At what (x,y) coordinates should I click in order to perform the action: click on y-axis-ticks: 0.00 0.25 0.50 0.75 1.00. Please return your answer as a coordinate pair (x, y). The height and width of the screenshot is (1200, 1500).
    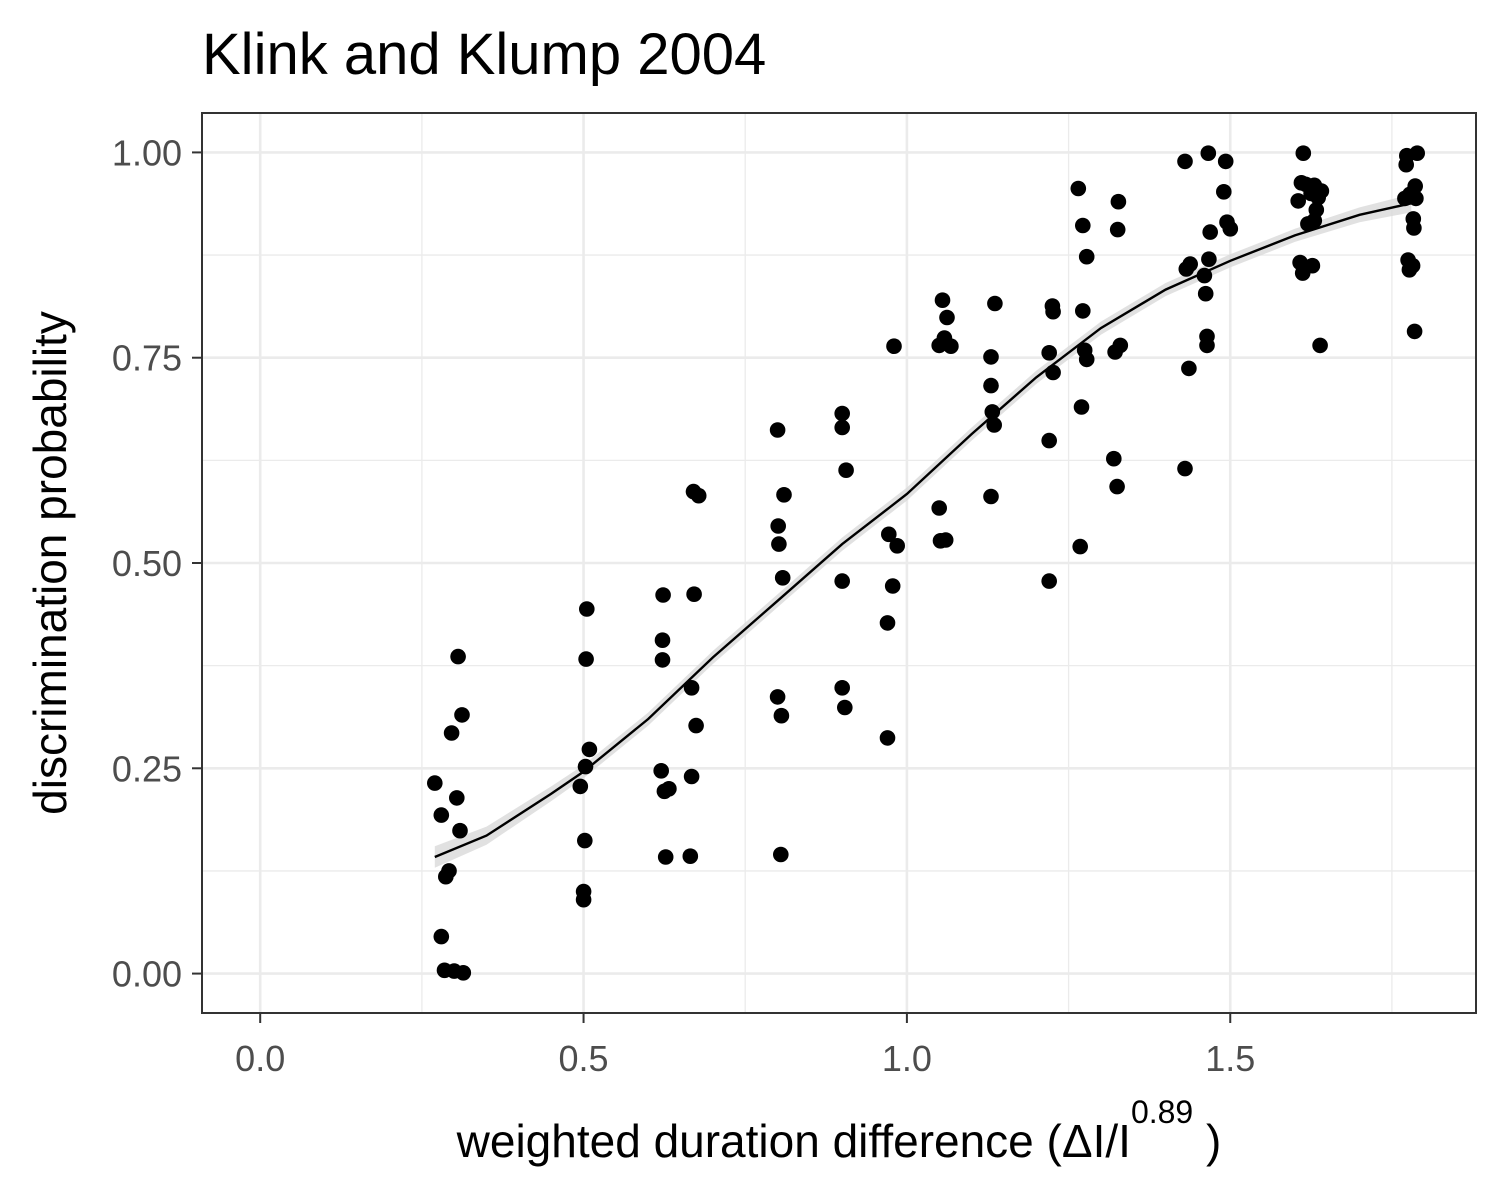
    Looking at the image, I should click on (157, 563).